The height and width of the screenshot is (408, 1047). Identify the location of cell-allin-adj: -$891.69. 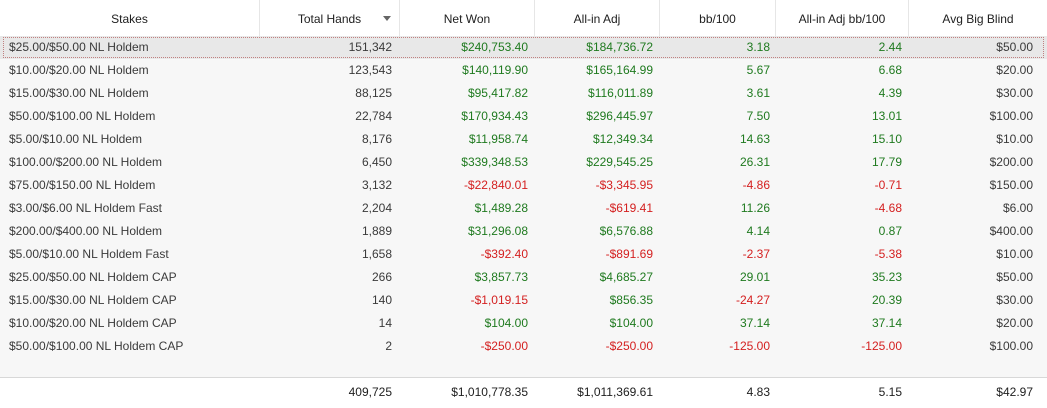
(629, 254).